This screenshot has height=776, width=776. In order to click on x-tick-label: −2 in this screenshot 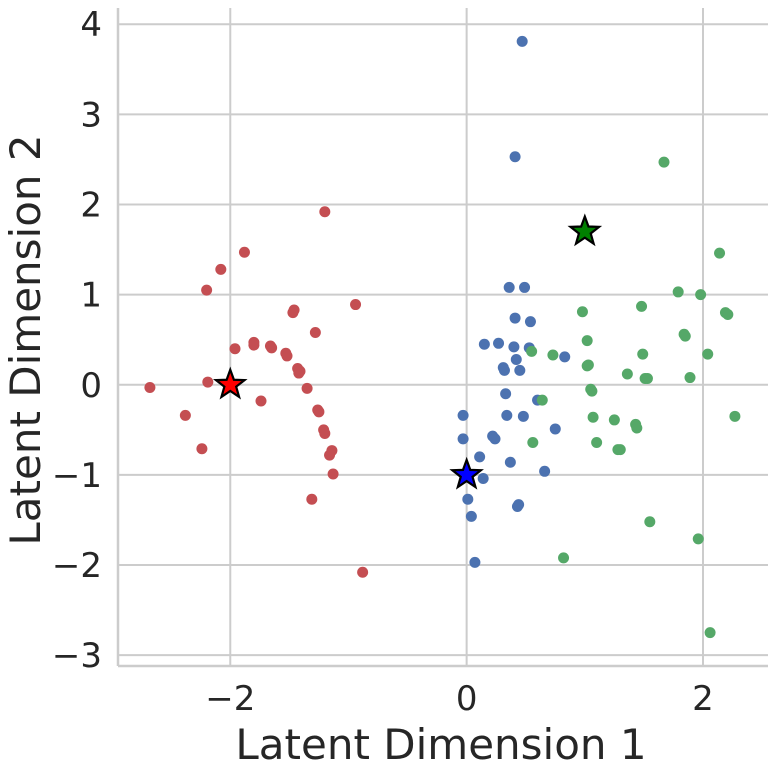, I will do `click(230, 699)`.